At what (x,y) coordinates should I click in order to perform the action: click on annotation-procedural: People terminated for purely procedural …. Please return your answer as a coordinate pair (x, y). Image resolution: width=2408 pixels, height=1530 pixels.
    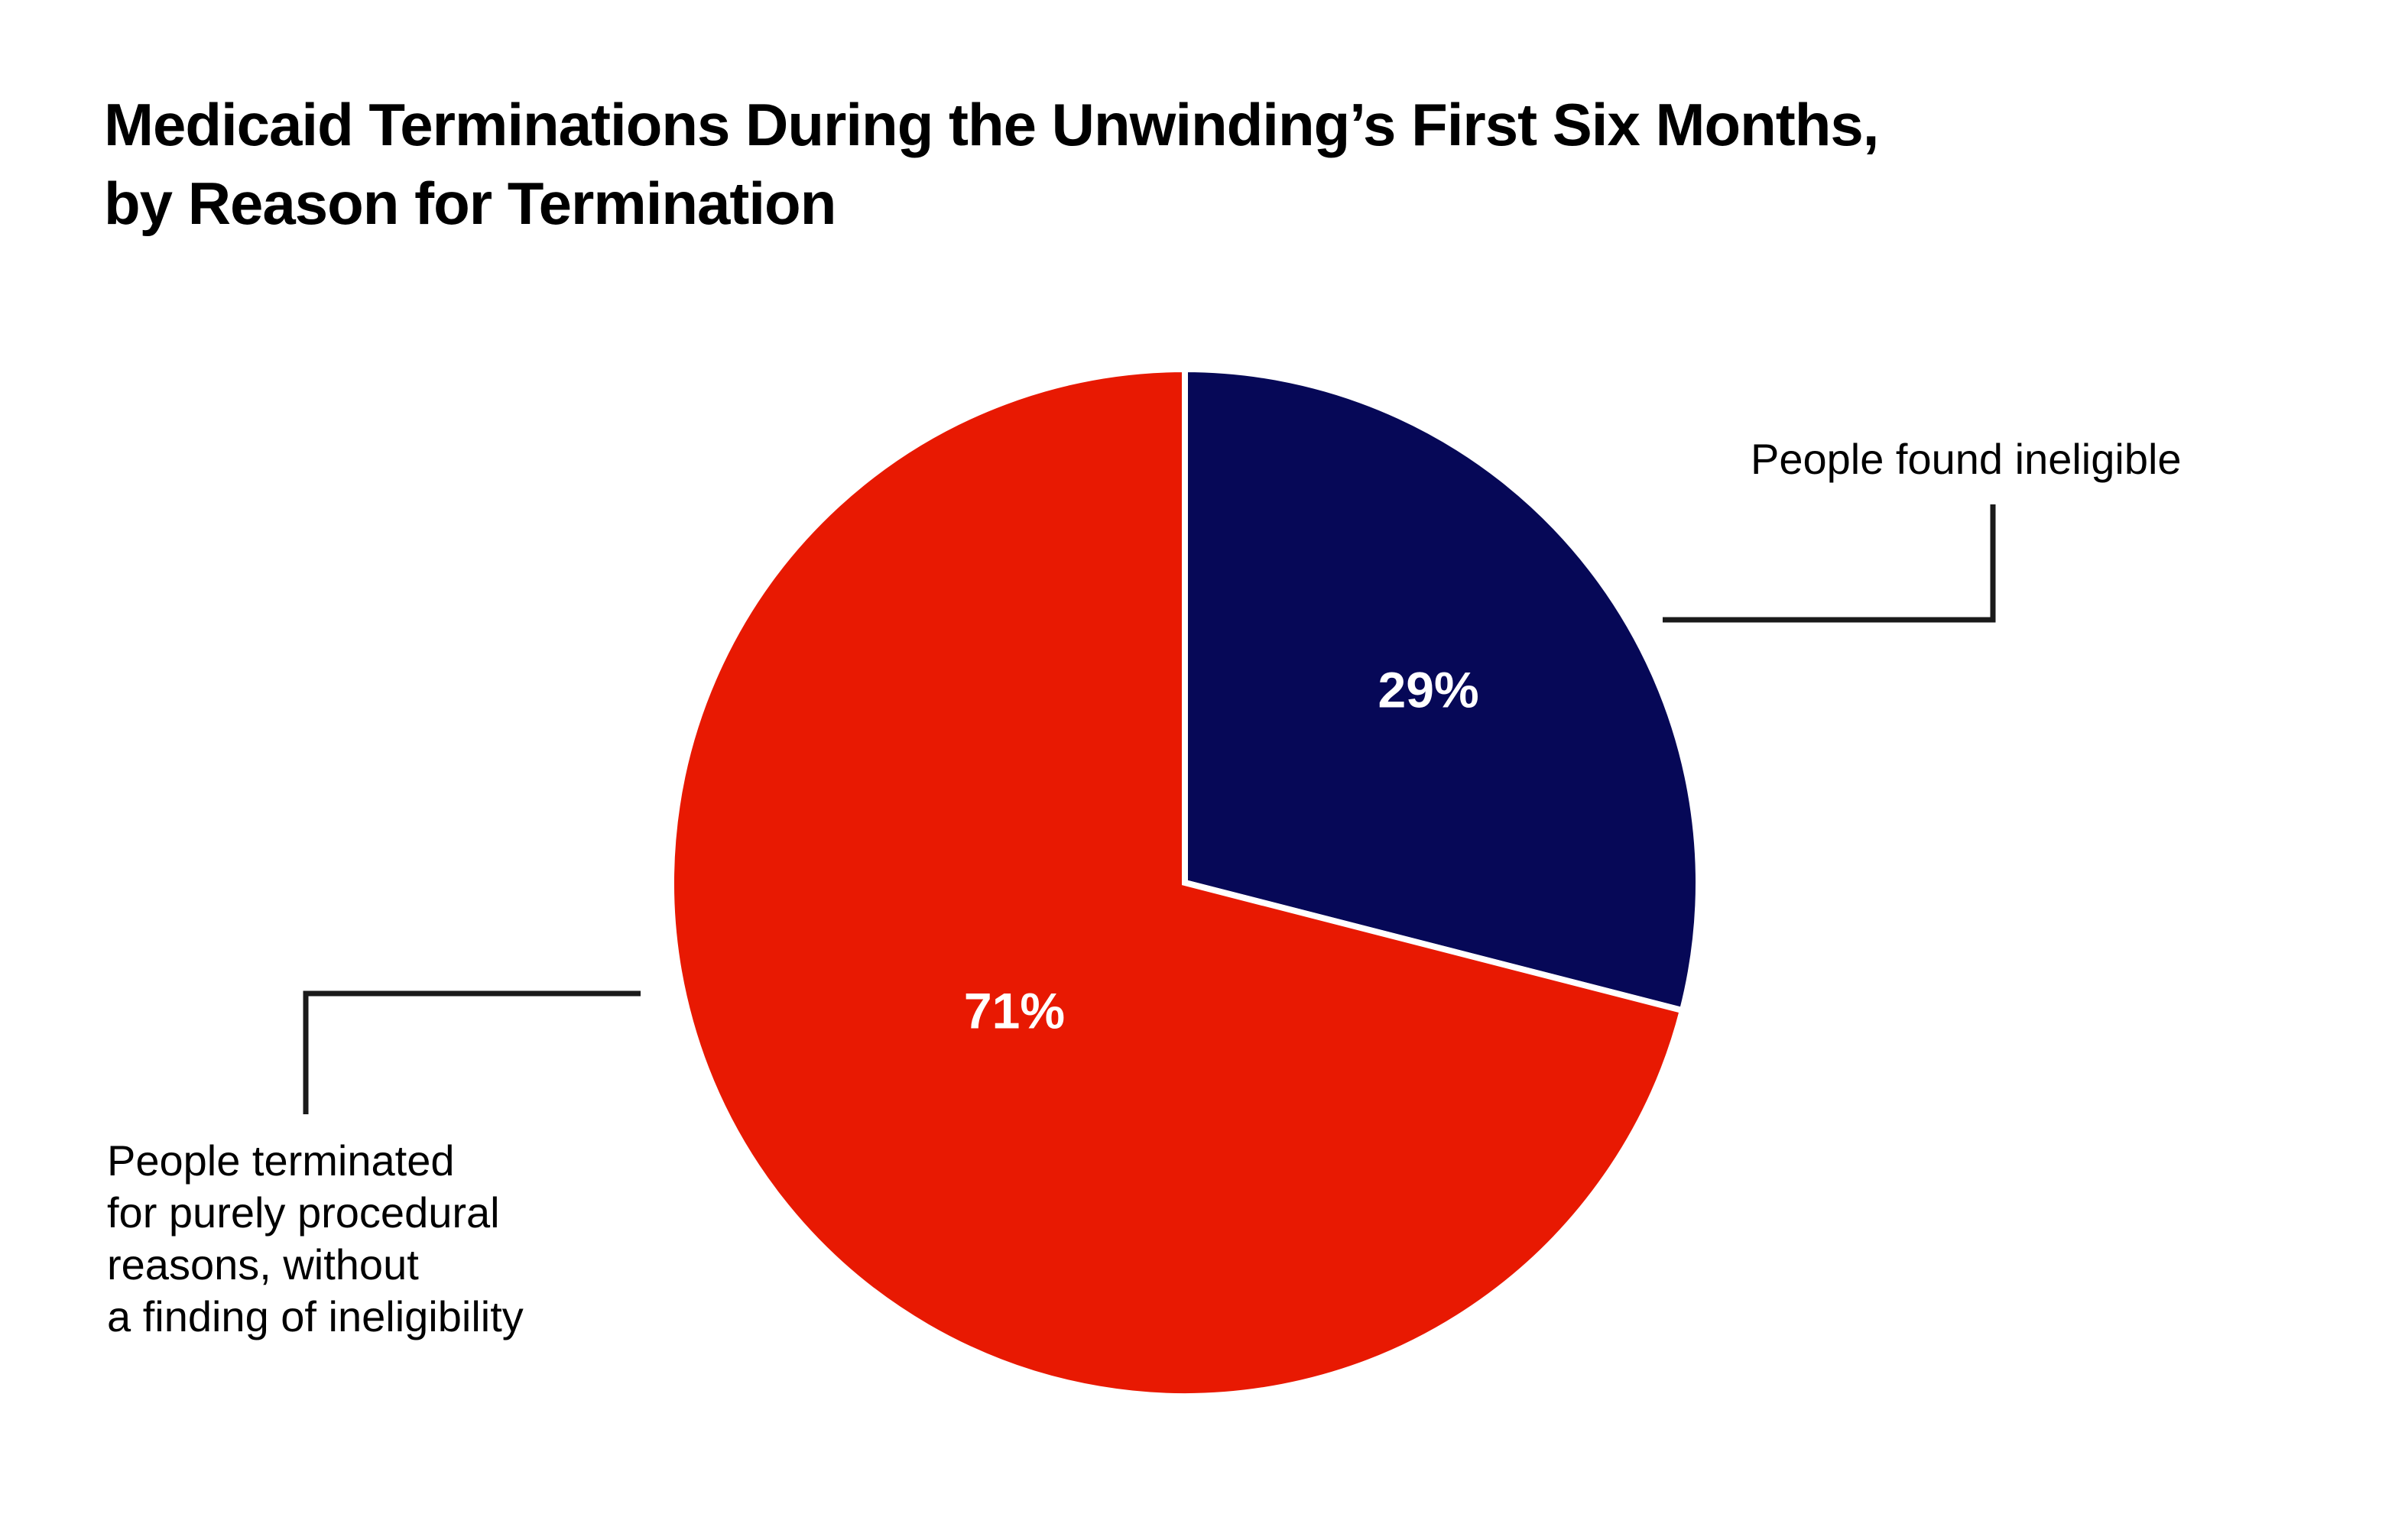
    Looking at the image, I should click on (374, 1165).